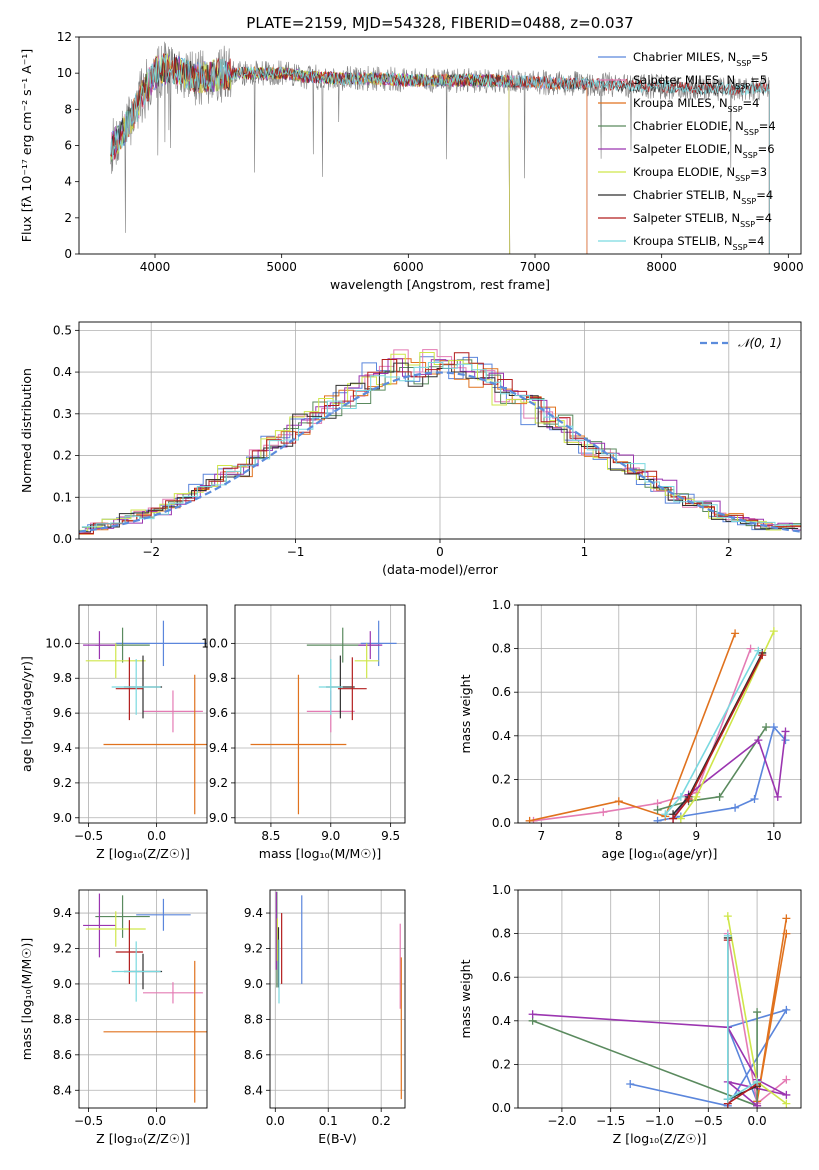 This screenshot has width=819, height=1170. What do you see at coordinates (561, 1121) in the screenshot?
I see `x-tick-label: −2.0` at bounding box center [561, 1121].